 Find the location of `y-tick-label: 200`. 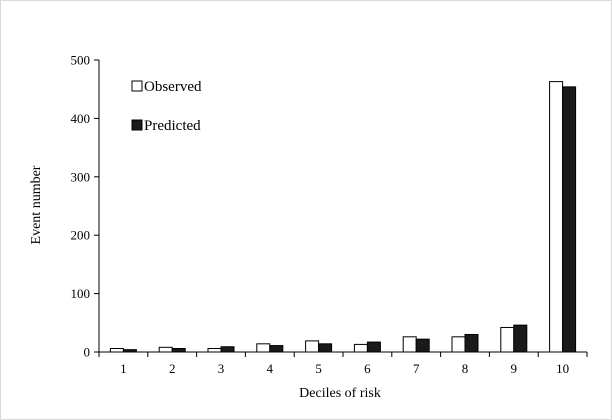

y-tick-label: 200 is located at coordinates (81, 235).